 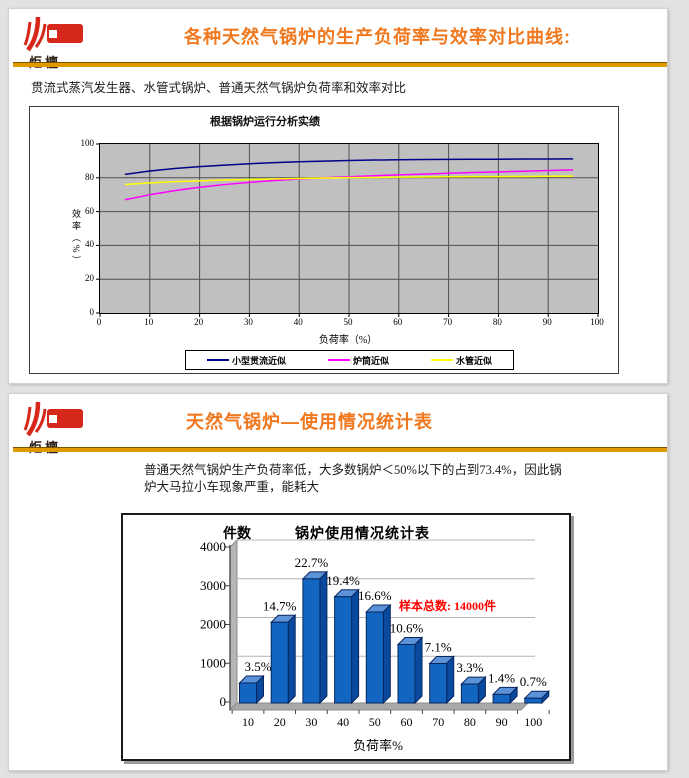 I want to click on series-line-小型贯流近似, so click(x=349, y=167).